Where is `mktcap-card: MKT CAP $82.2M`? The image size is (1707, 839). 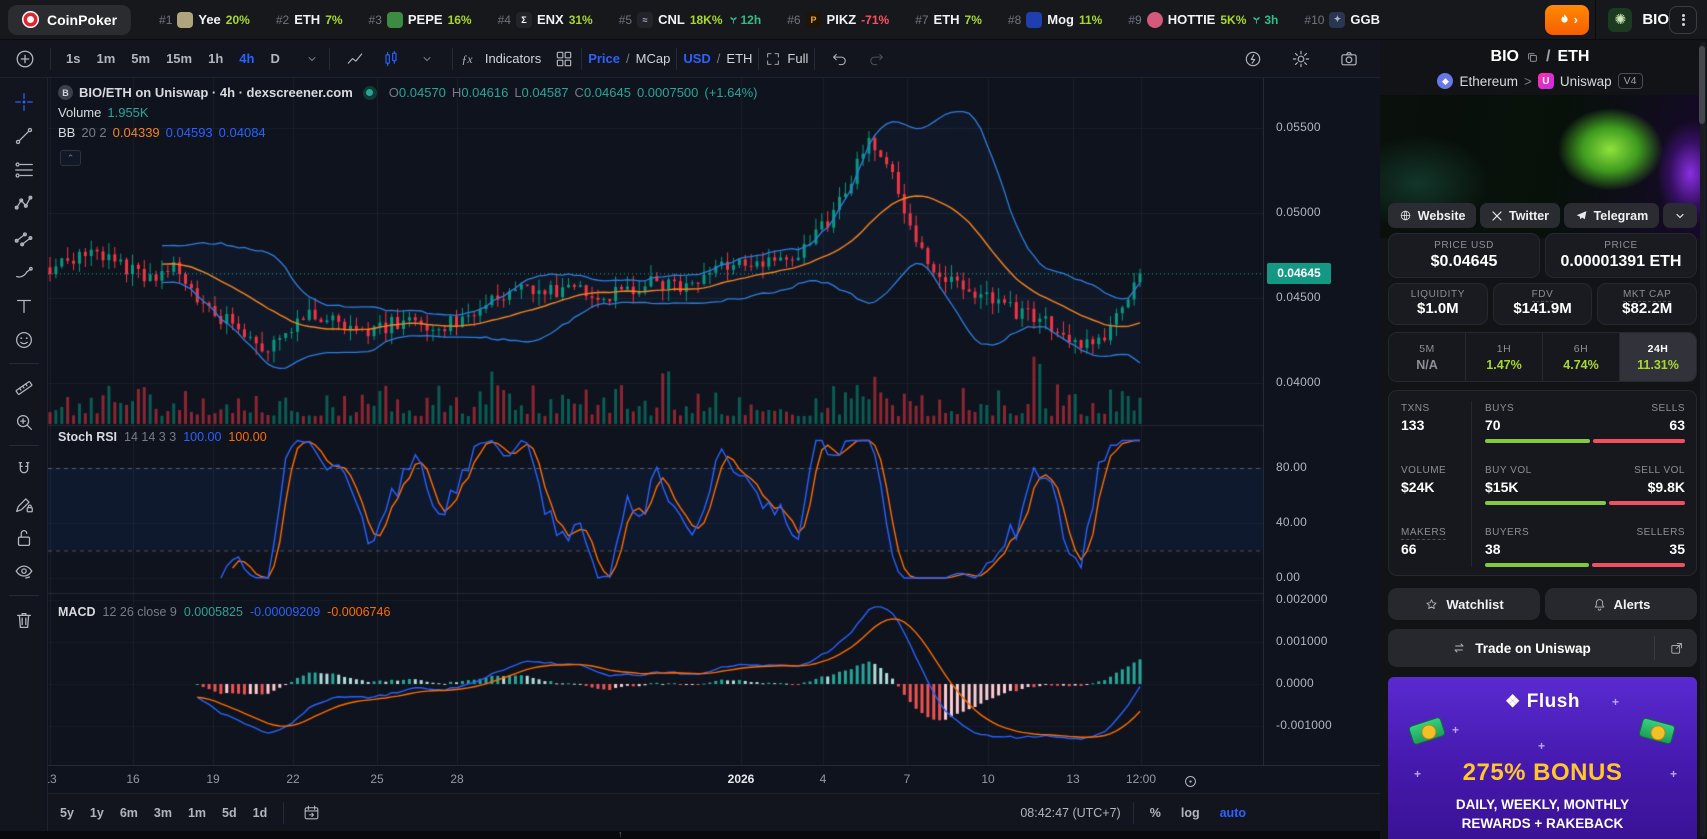 mktcap-card: MKT CAP $82.2M is located at coordinates (1647, 304).